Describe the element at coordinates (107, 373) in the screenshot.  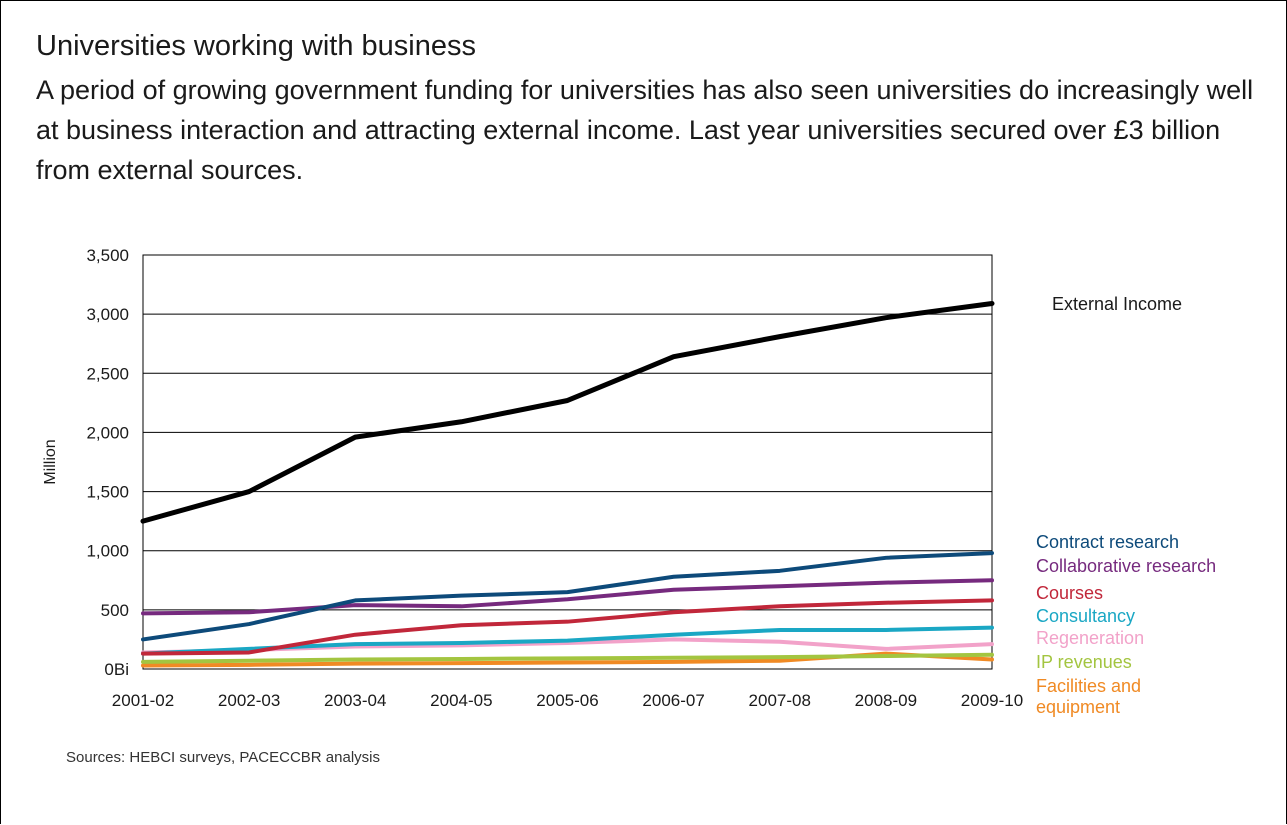
I see `y-tick-label: 2,500` at that location.